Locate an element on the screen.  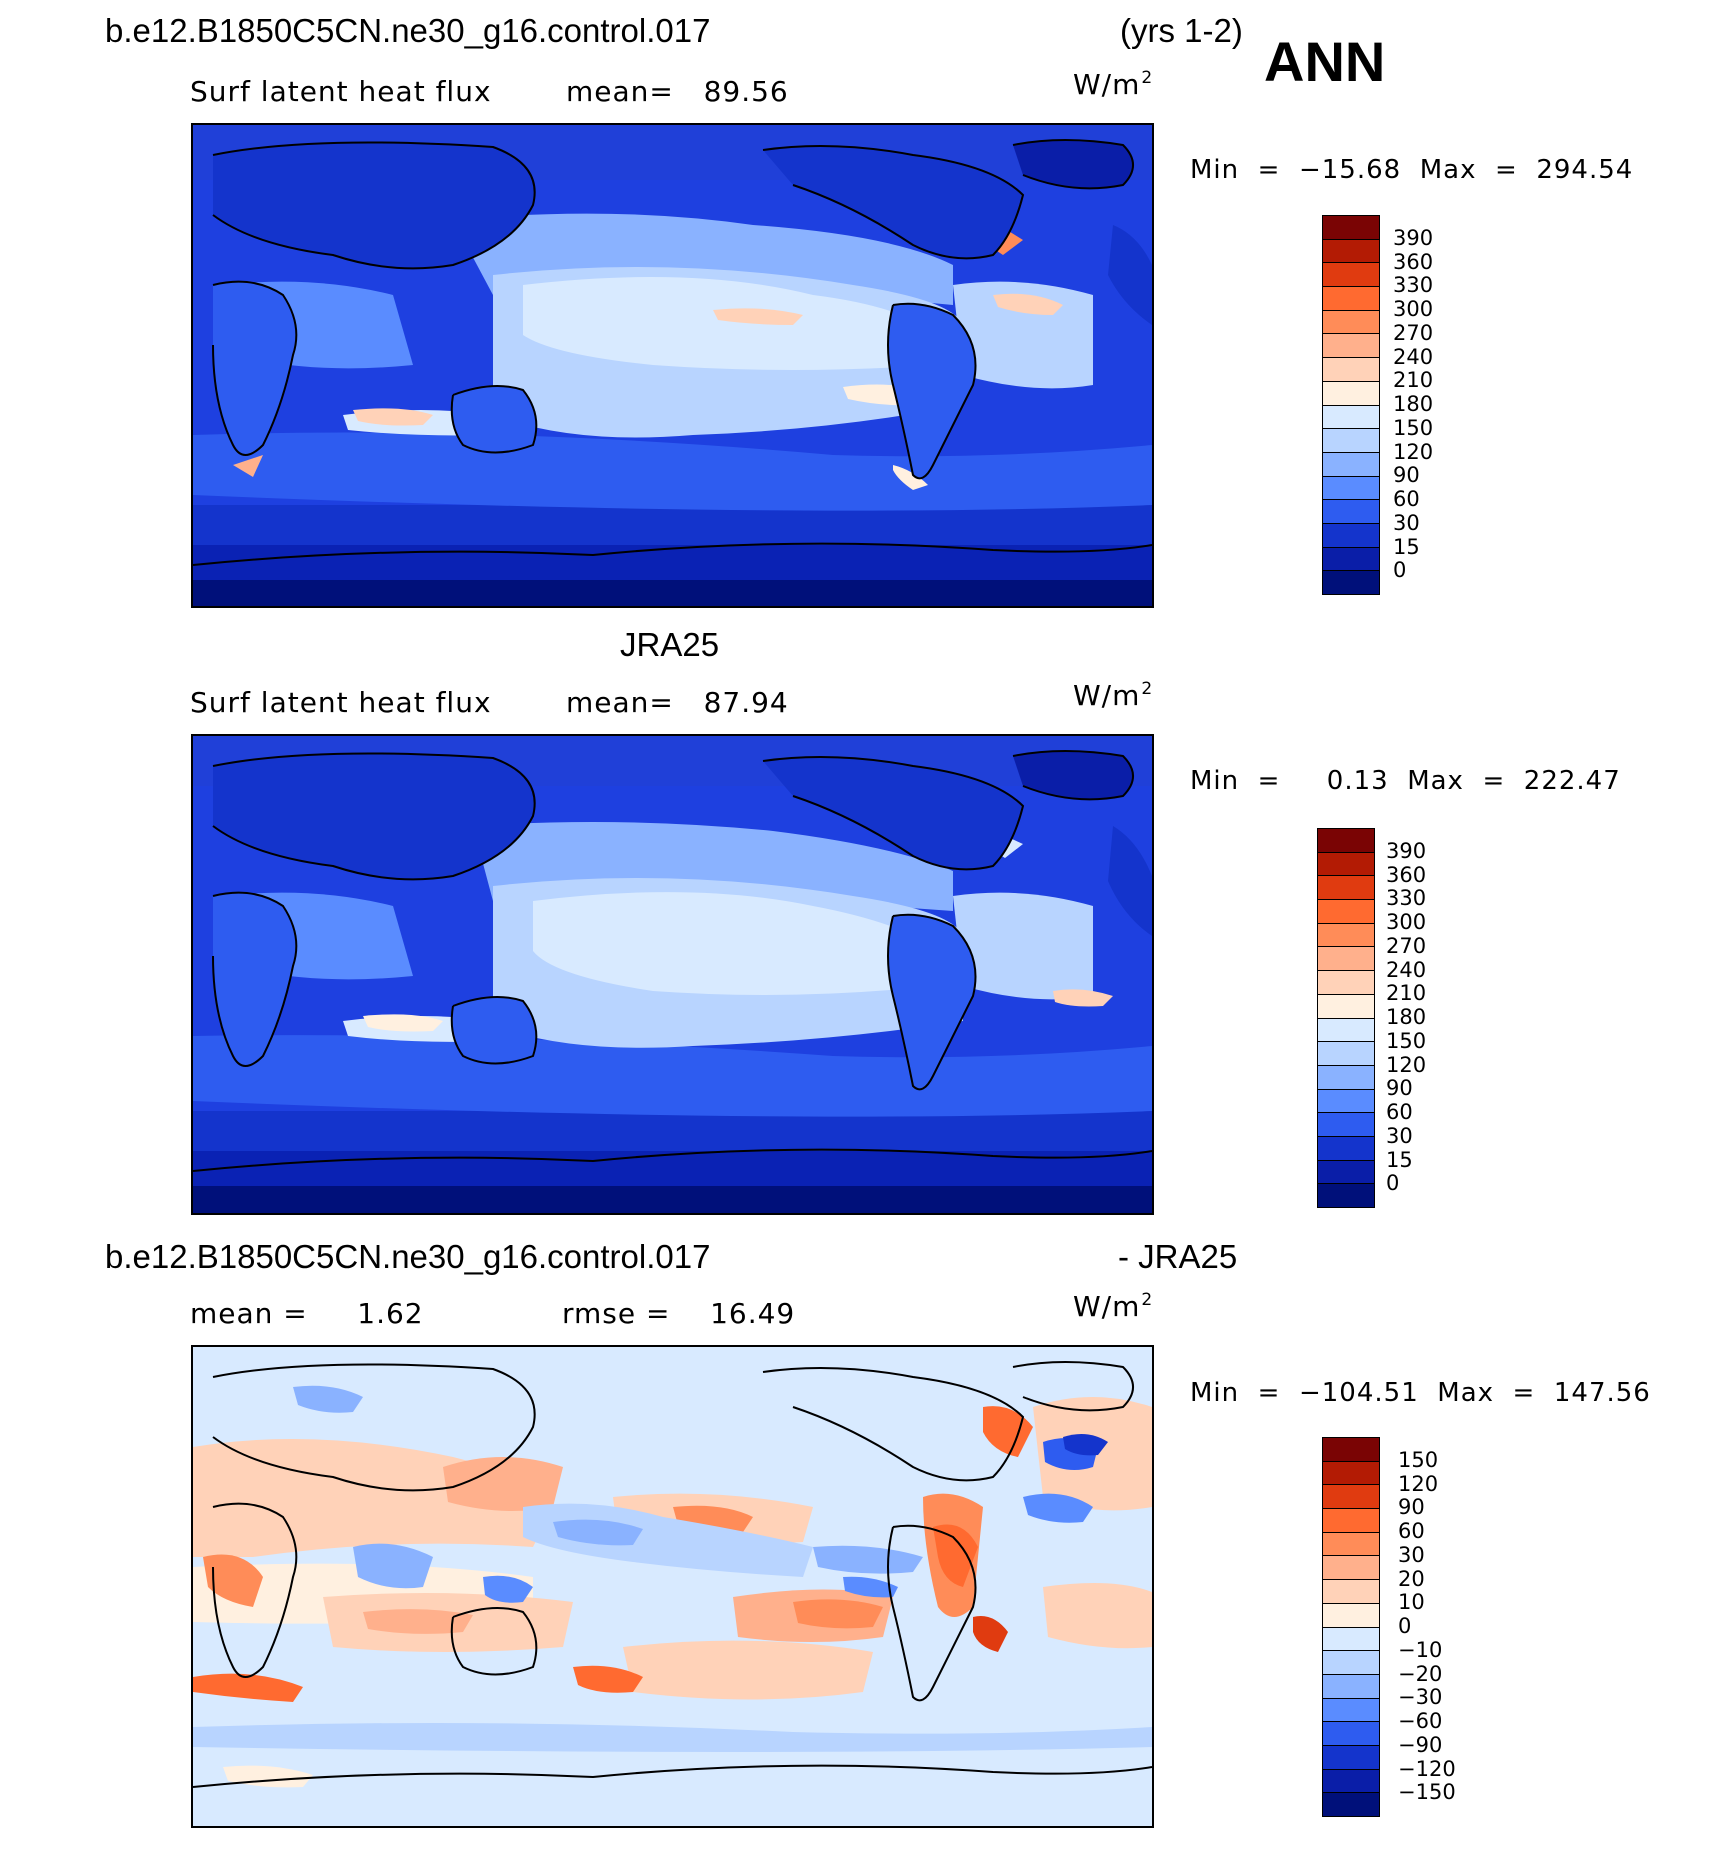
colorbar-tick-label: −120 is located at coordinates (1427, 1768).